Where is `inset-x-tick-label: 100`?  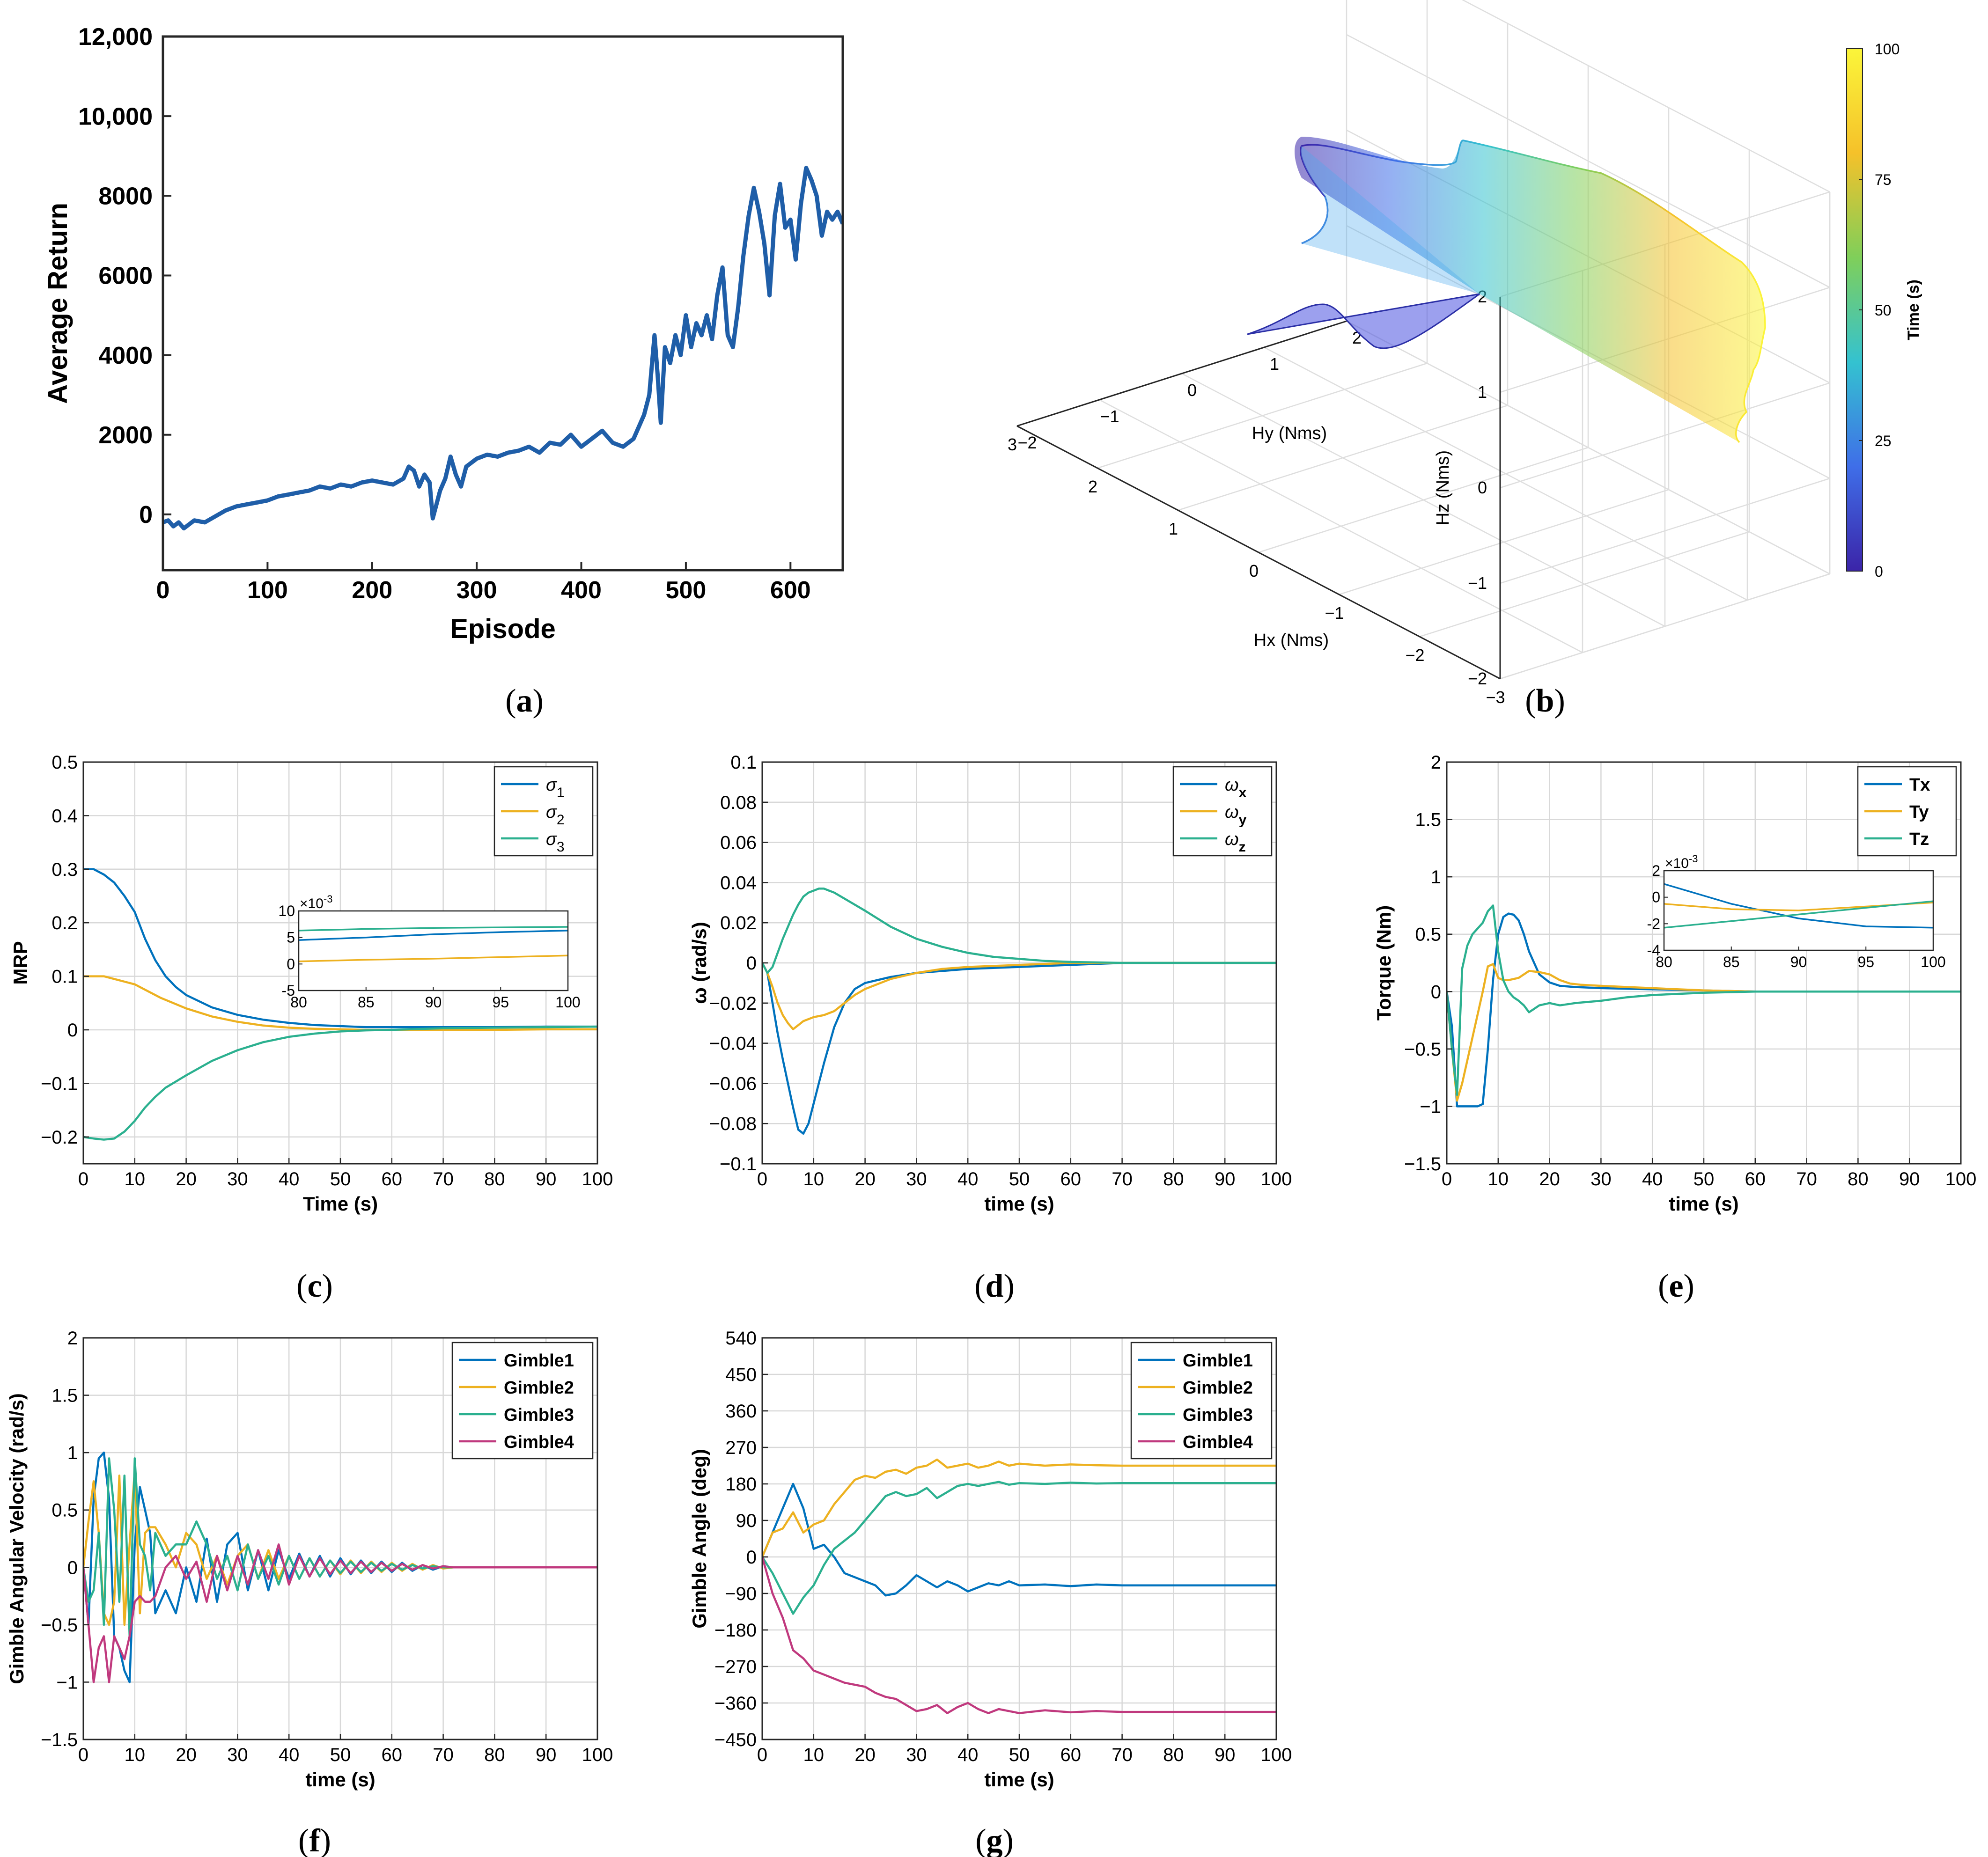 inset-x-tick-label: 100 is located at coordinates (567, 1002).